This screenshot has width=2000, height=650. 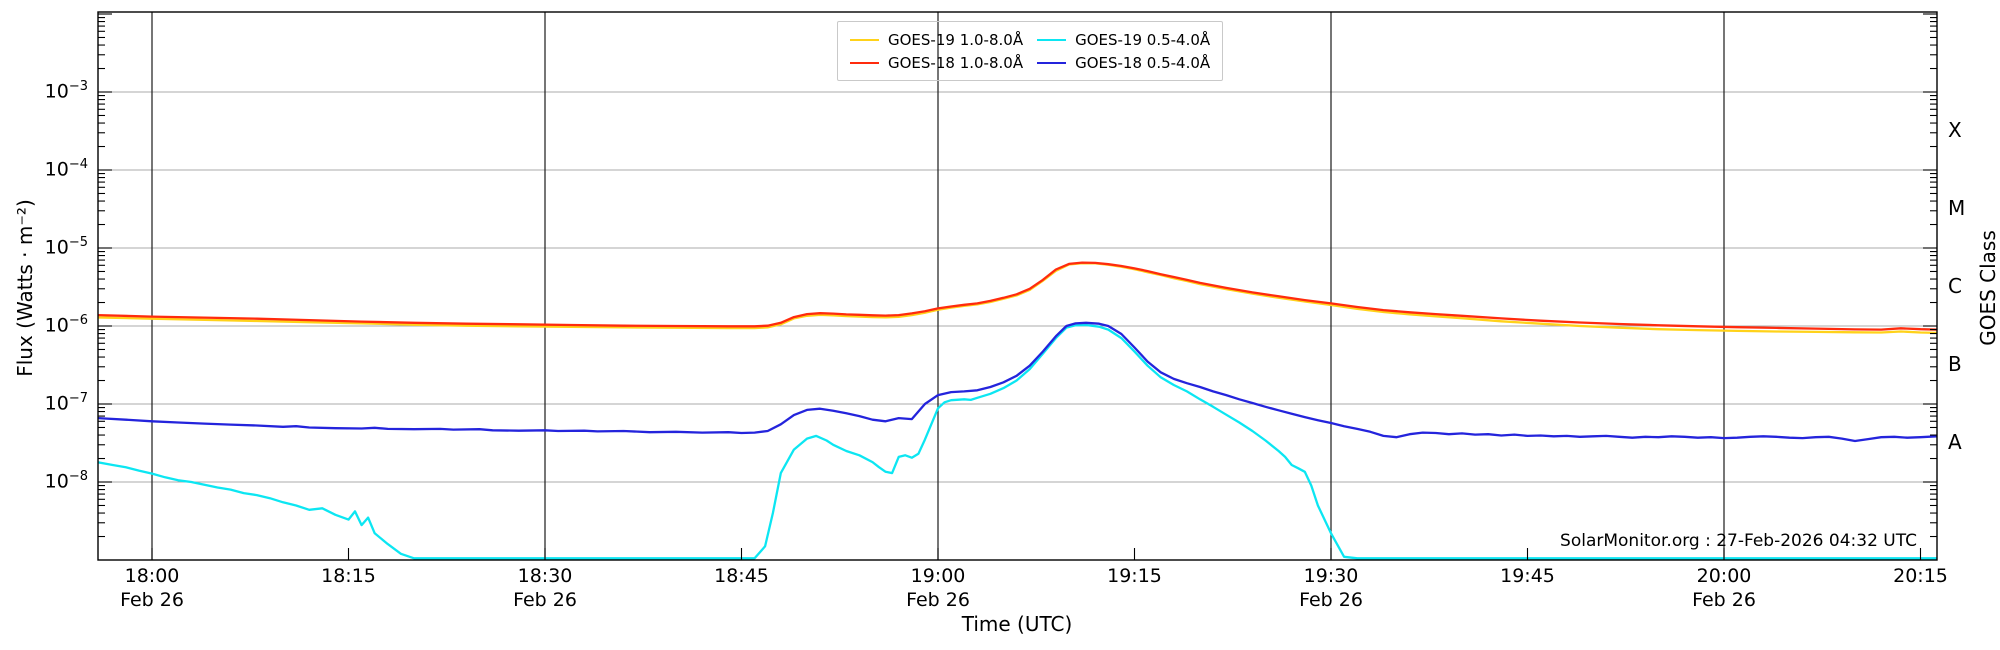 I want to click on x-tick-label: 18:00, so click(x=152, y=576).